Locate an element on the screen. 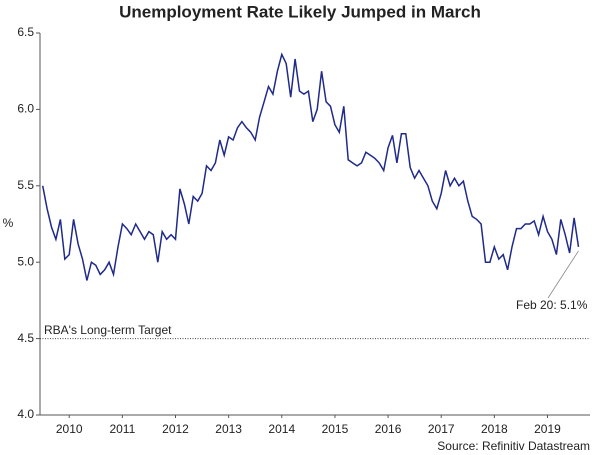  x-tick-label: 2010 is located at coordinates (69, 429).